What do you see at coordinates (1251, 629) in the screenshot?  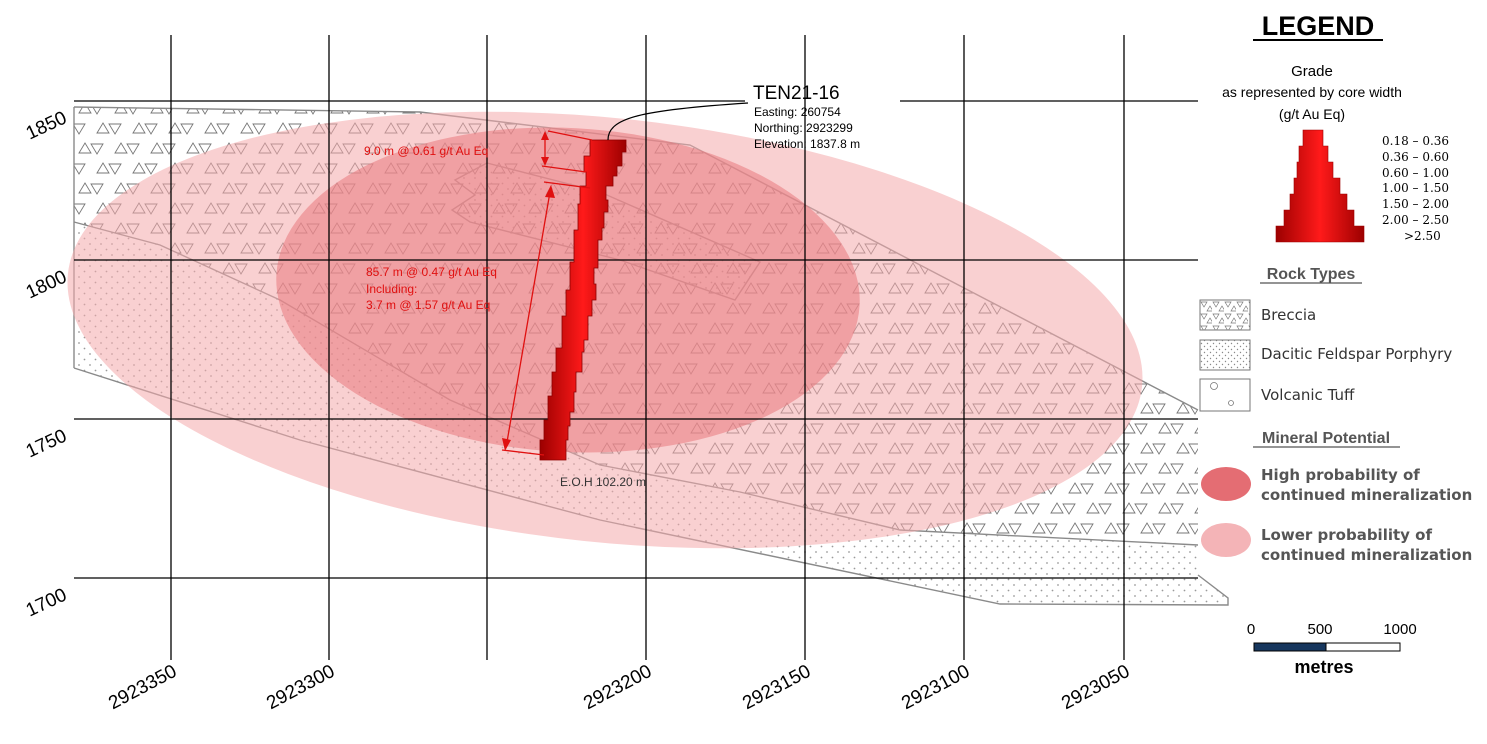 I see `scale-label: 0` at bounding box center [1251, 629].